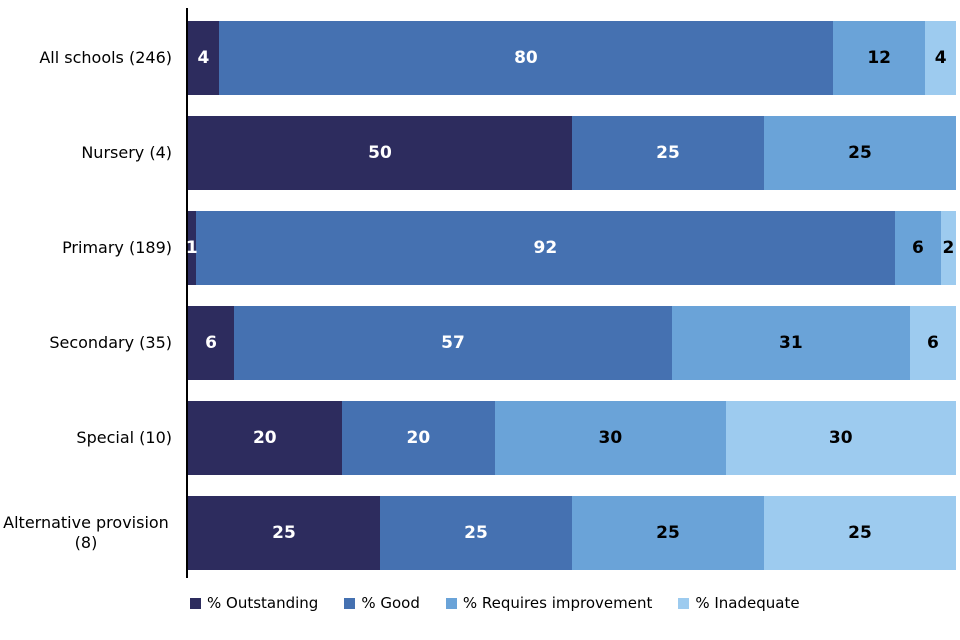  Describe the element at coordinates (86, 532) in the screenshot. I see `category-label: Alternative provision (8)` at that location.